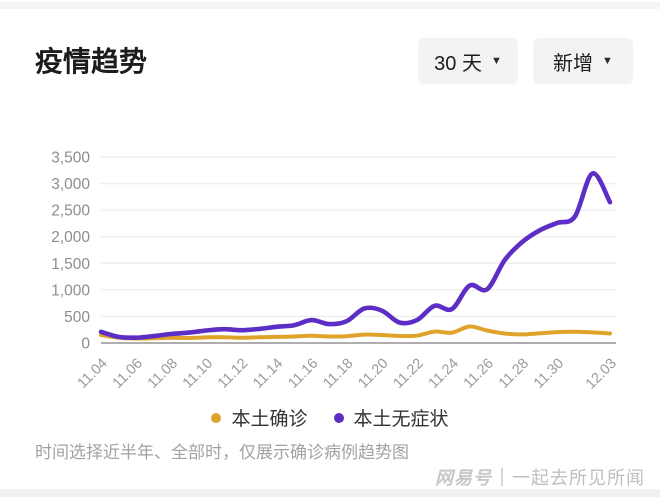 The image size is (660, 497). Describe the element at coordinates (85, 344) in the screenshot. I see `svg-text: 0` at that location.